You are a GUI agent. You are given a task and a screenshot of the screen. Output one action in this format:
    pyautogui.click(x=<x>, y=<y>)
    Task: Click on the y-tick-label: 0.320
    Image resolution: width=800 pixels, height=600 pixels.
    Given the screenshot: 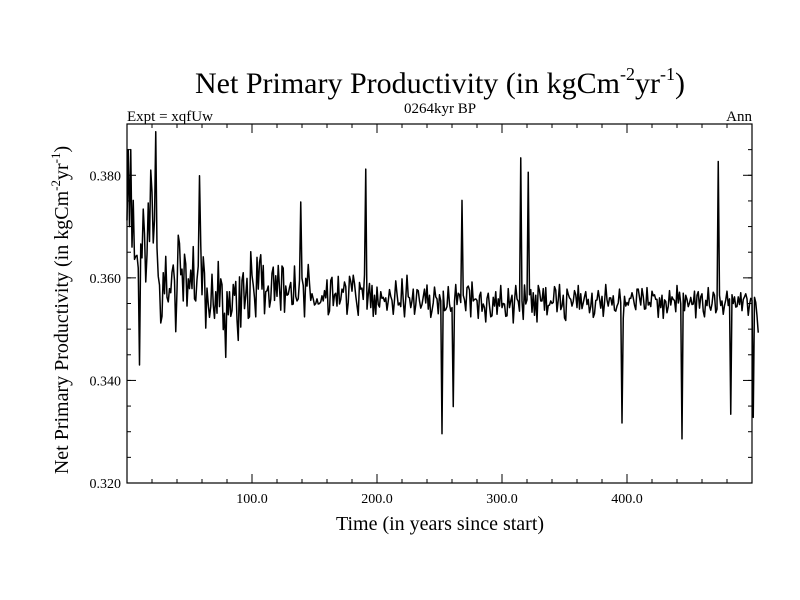 What is the action you would take?
    pyautogui.click(x=106, y=484)
    